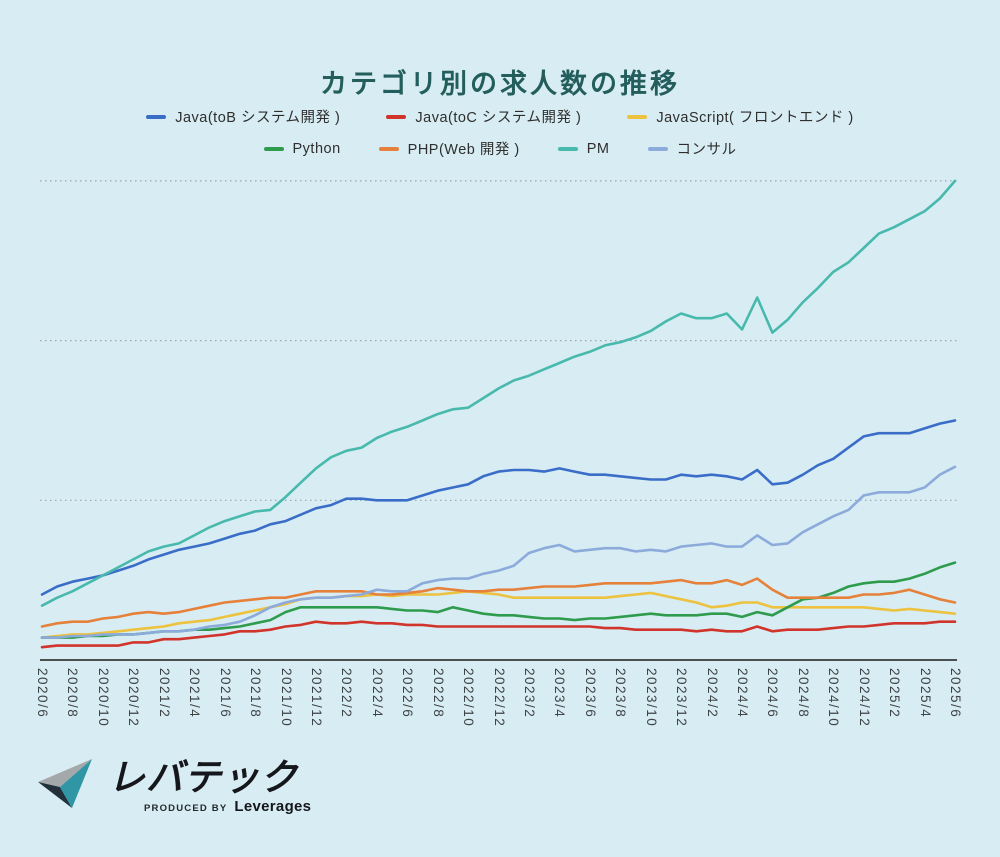 The width and height of the screenshot is (1000, 857). I want to click on legend-item-python: Python, so click(302, 148).